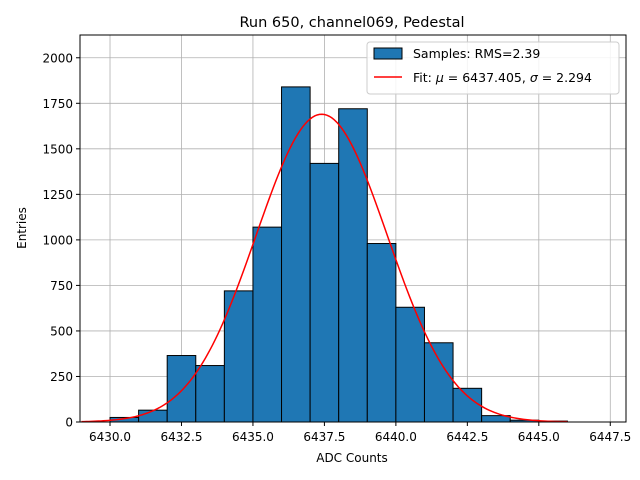  Describe the element at coordinates (57, 104) in the screenshot. I see `y-tick-label: 1750` at that location.